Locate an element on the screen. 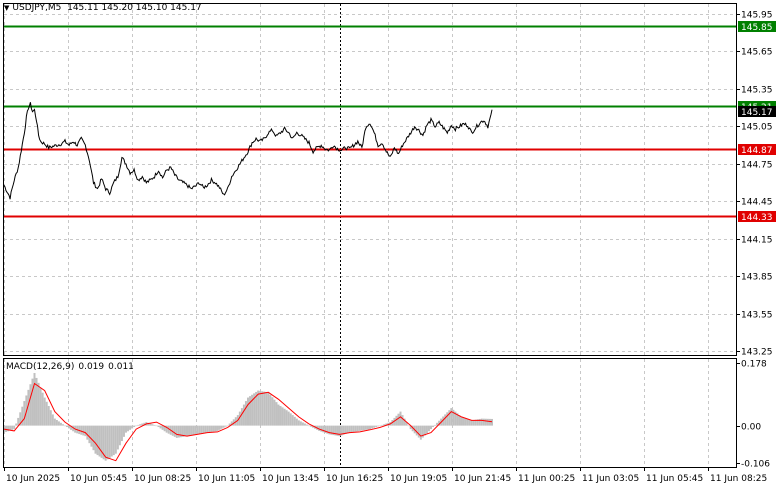  y-tick-label: 145.95 is located at coordinates (757, 16).